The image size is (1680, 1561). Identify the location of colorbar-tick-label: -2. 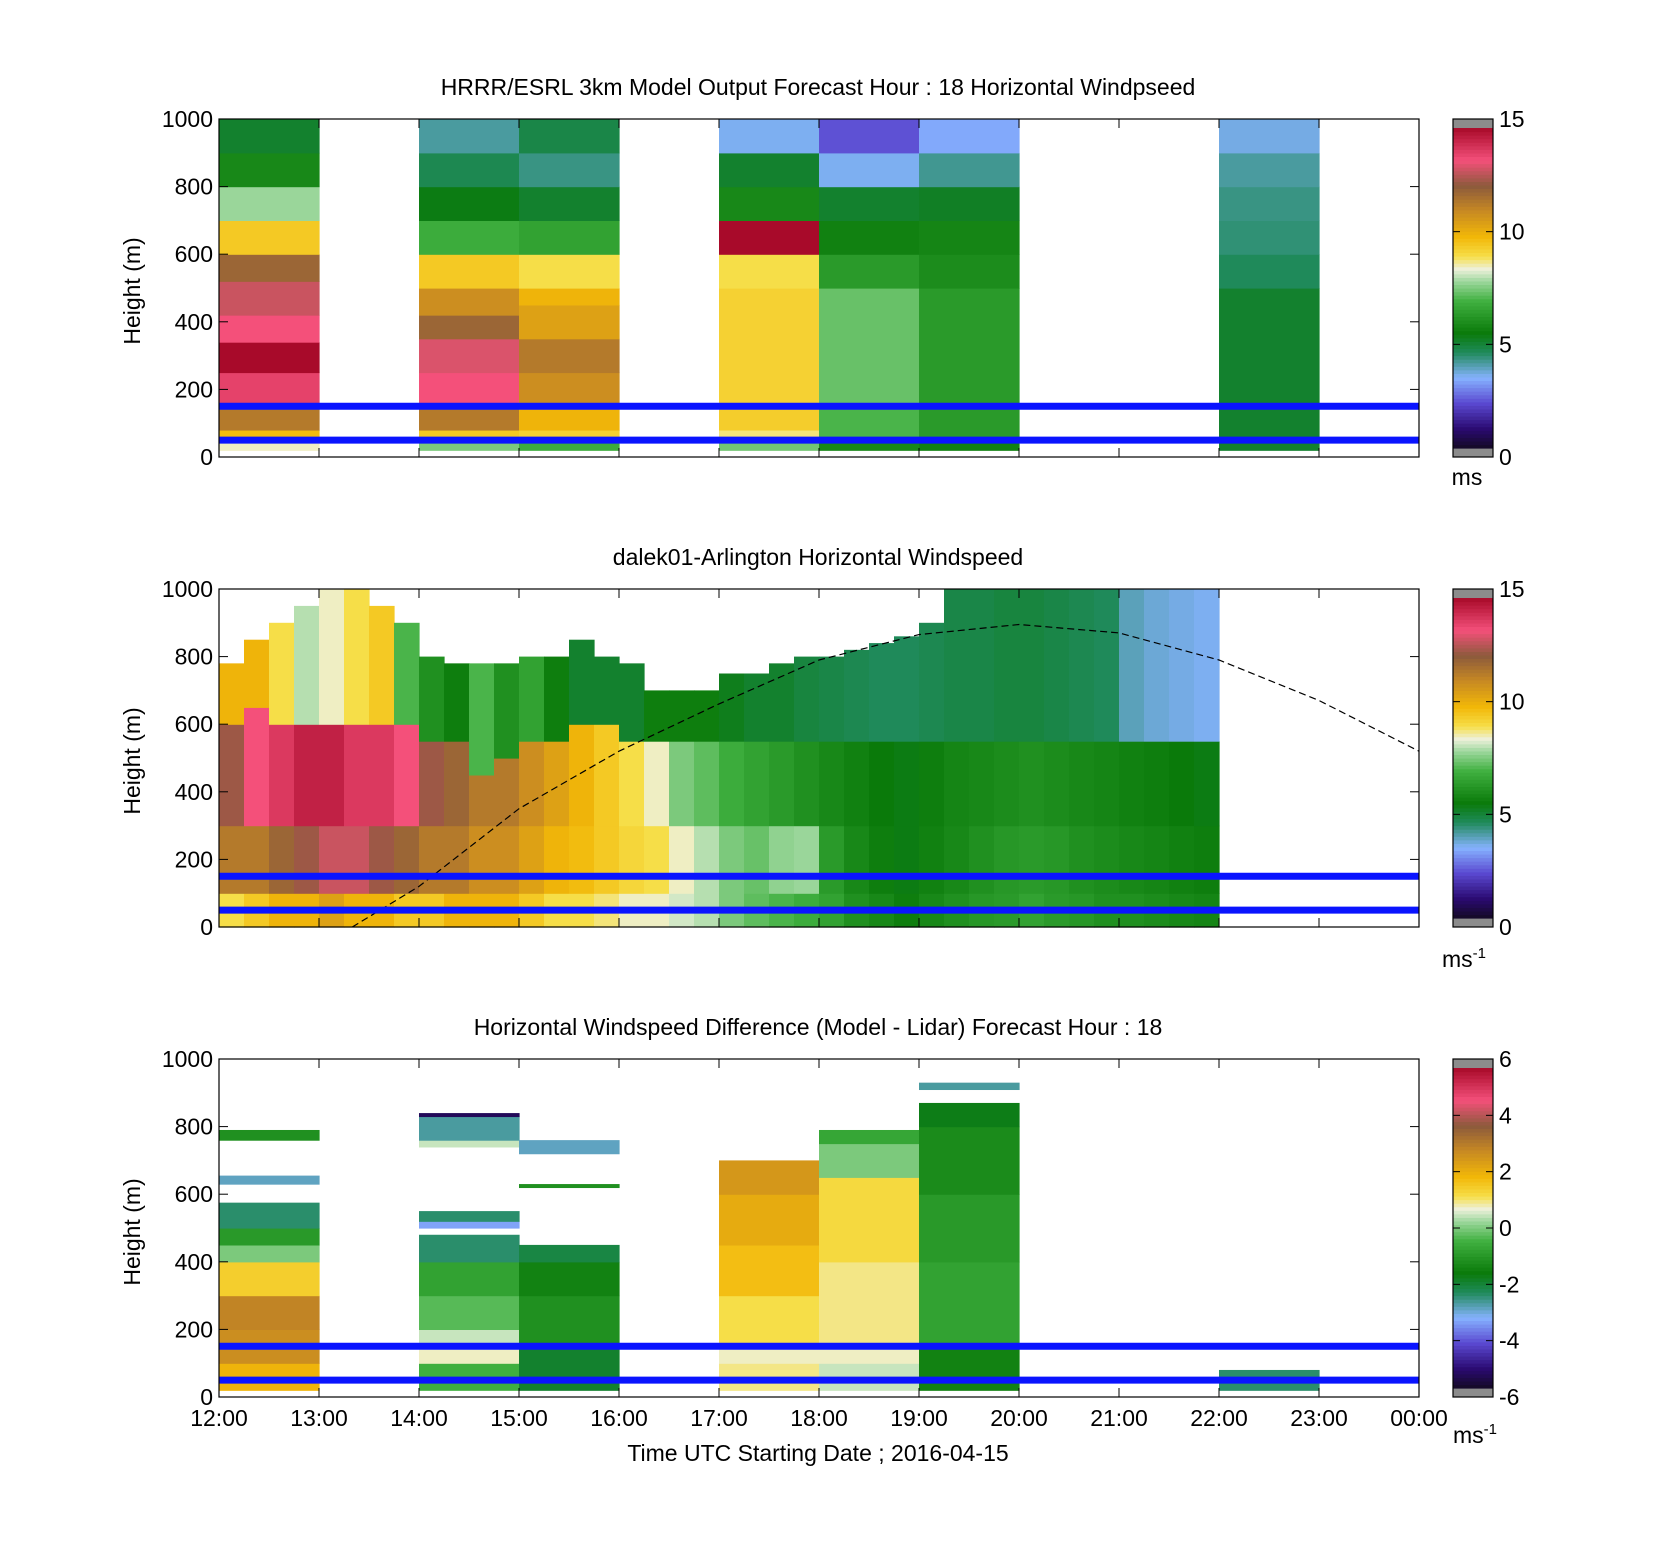
(1509, 1284).